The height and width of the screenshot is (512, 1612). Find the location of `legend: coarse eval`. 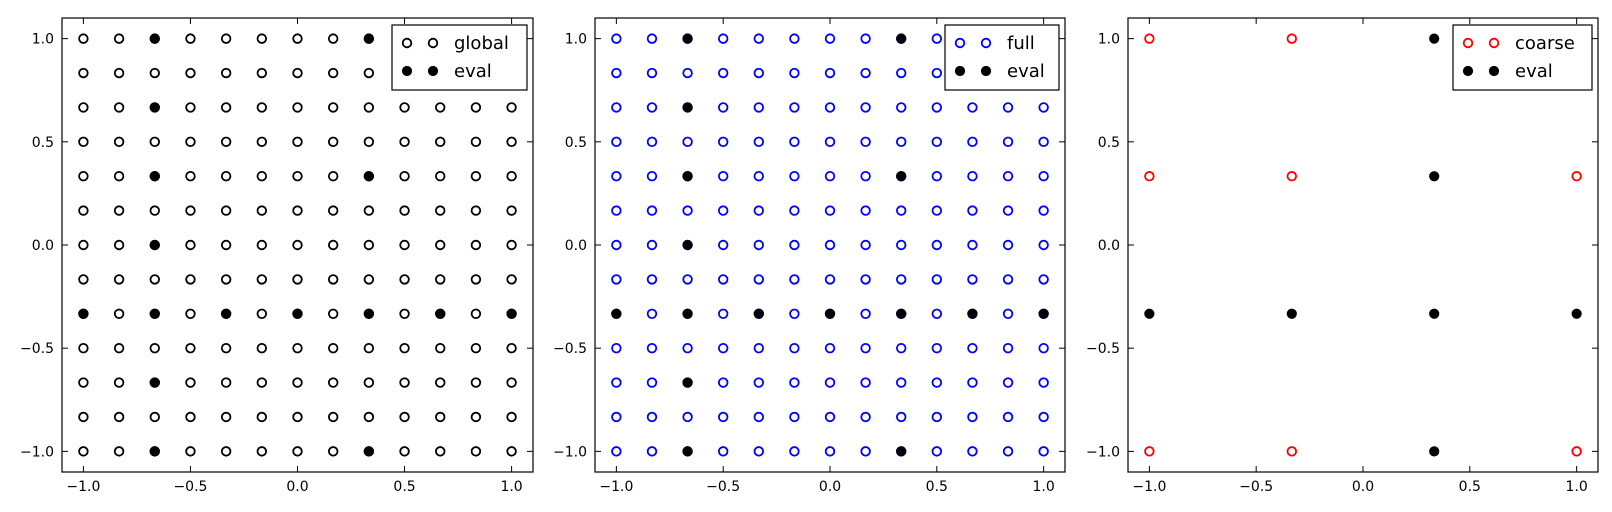

legend: coarse eval is located at coordinates (1522, 57).